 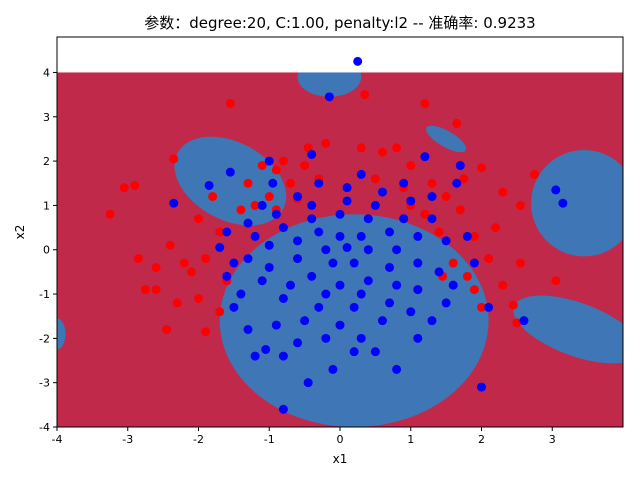 What do you see at coordinates (552, 439) in the screenshot?
I see `x-tick-label: 3` at bounding box center [552, 439].